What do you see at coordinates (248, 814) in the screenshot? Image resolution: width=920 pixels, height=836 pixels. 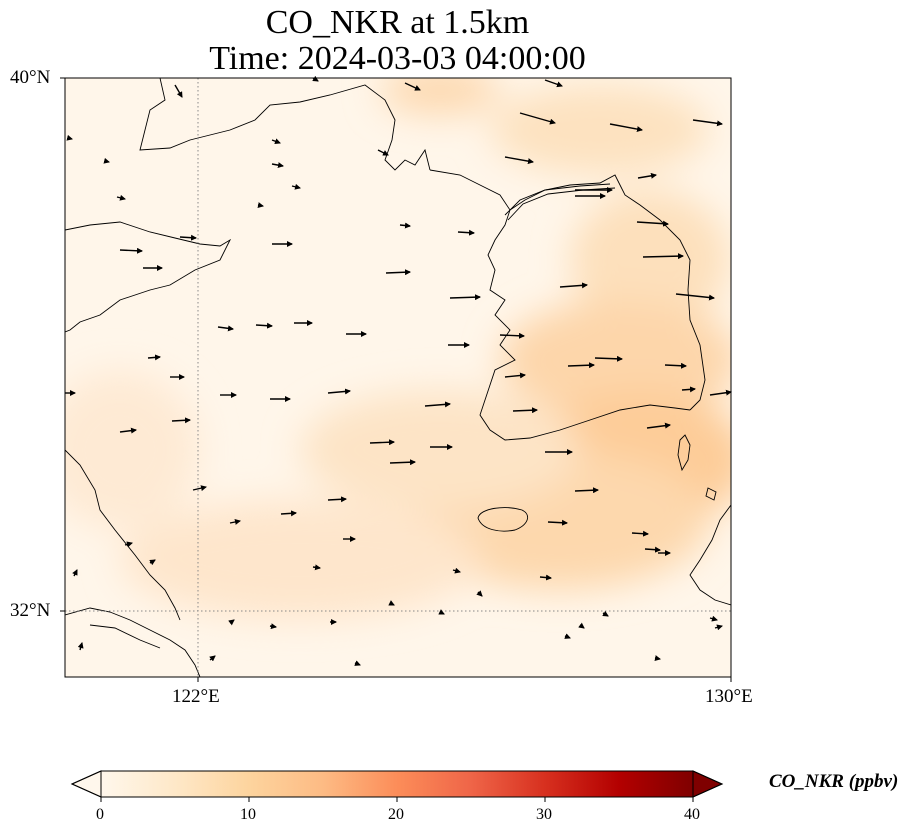 I see `colorbar-tick-10: 10` at bounding box center [248, 814].